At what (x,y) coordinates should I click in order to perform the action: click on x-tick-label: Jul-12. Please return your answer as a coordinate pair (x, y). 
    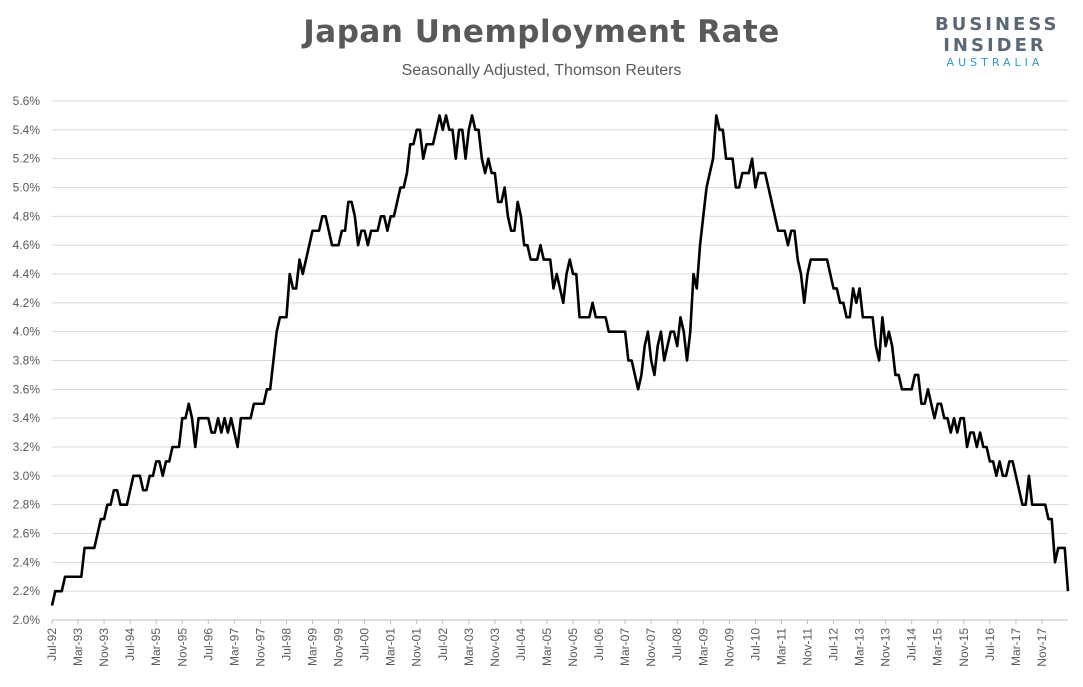
    Looking at the image, I should click on (834, 644).